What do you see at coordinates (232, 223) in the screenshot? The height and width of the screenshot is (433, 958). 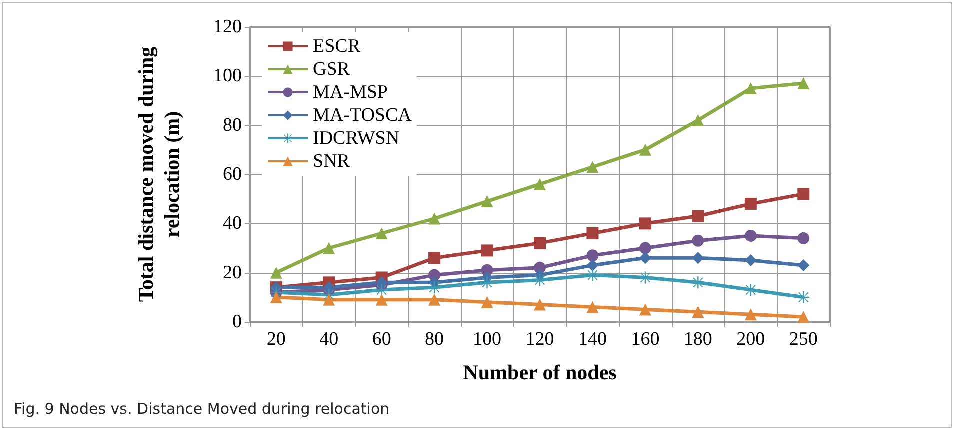 I see `y-tick-label: 40` at bounding box center [232, 223].